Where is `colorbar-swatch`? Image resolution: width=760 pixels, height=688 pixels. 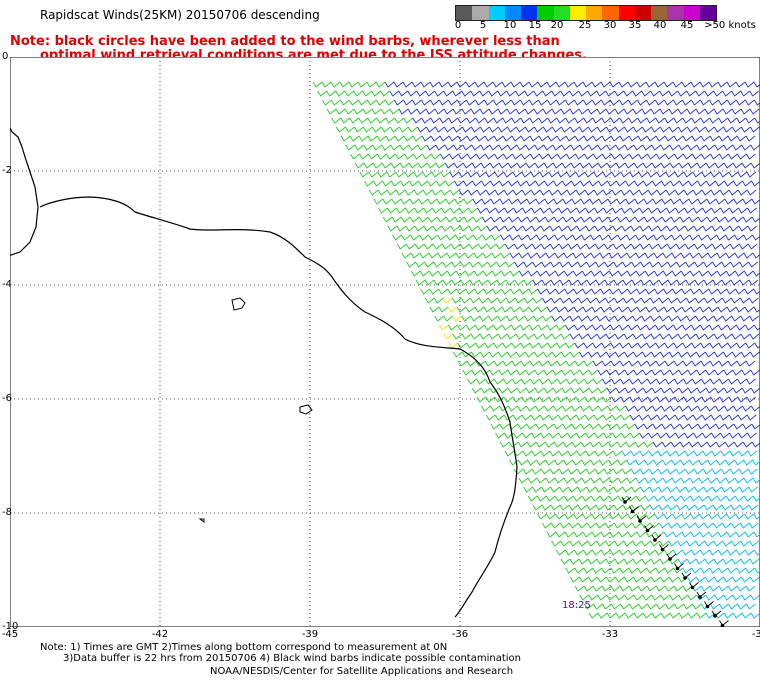
colorbar-swatch is located at coordinates (545, 13).